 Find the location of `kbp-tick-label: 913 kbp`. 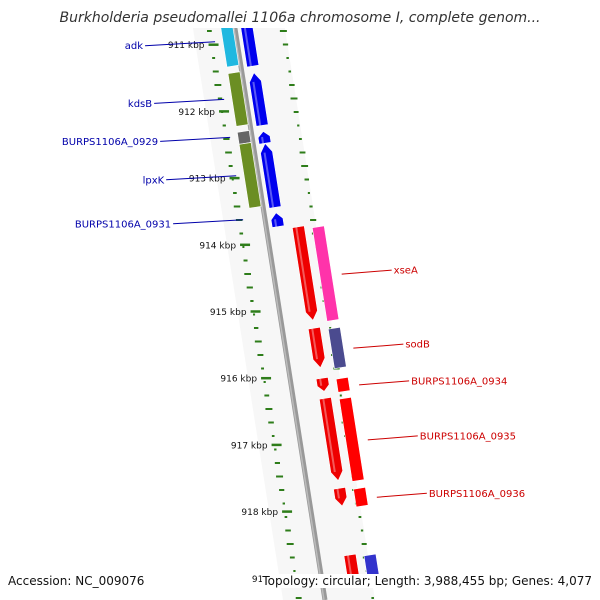

kbp-tick-label: 913 kbp is located at coordinates (207, 180).